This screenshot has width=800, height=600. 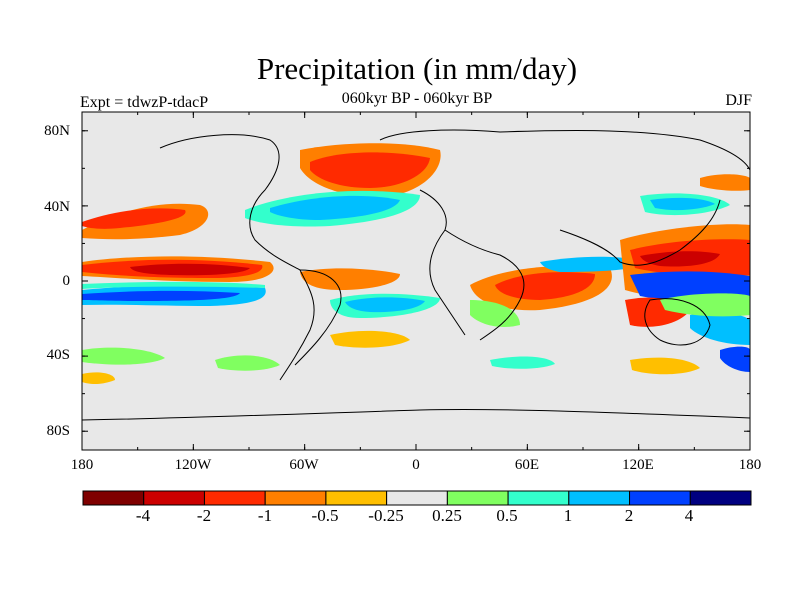 I want to click on colorbar-label: 0.25, so click(x=447, y=515).